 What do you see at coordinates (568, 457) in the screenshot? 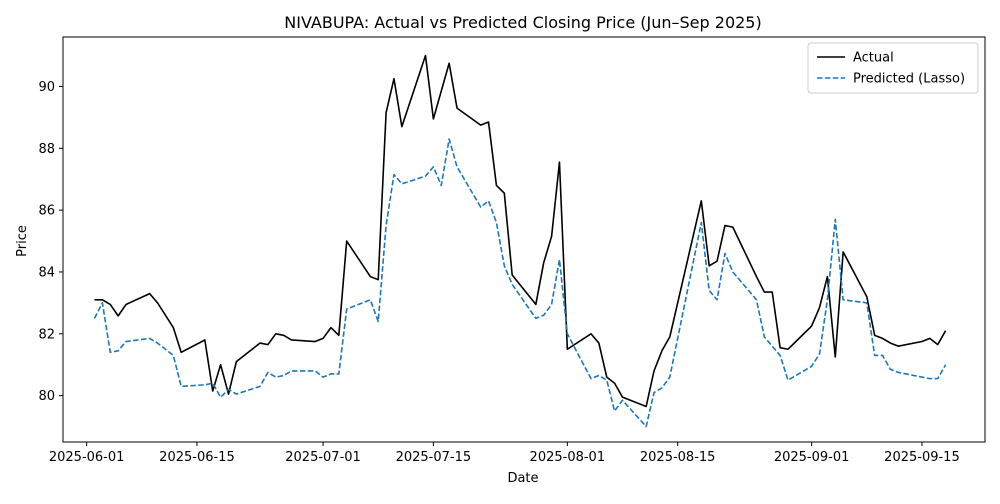
I see `x-tick-label: 2025-08-01` at bounding box center [568, 457].